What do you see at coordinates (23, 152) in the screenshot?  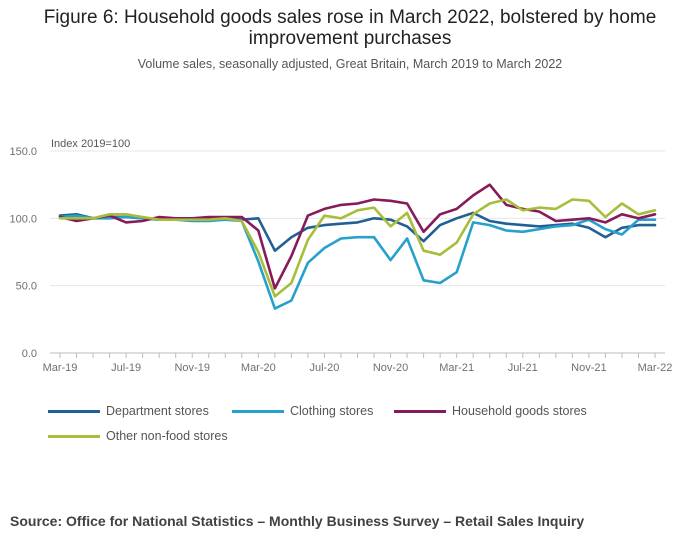 I see `y-tick-label: 150.0` at bounding box center [23, 152].